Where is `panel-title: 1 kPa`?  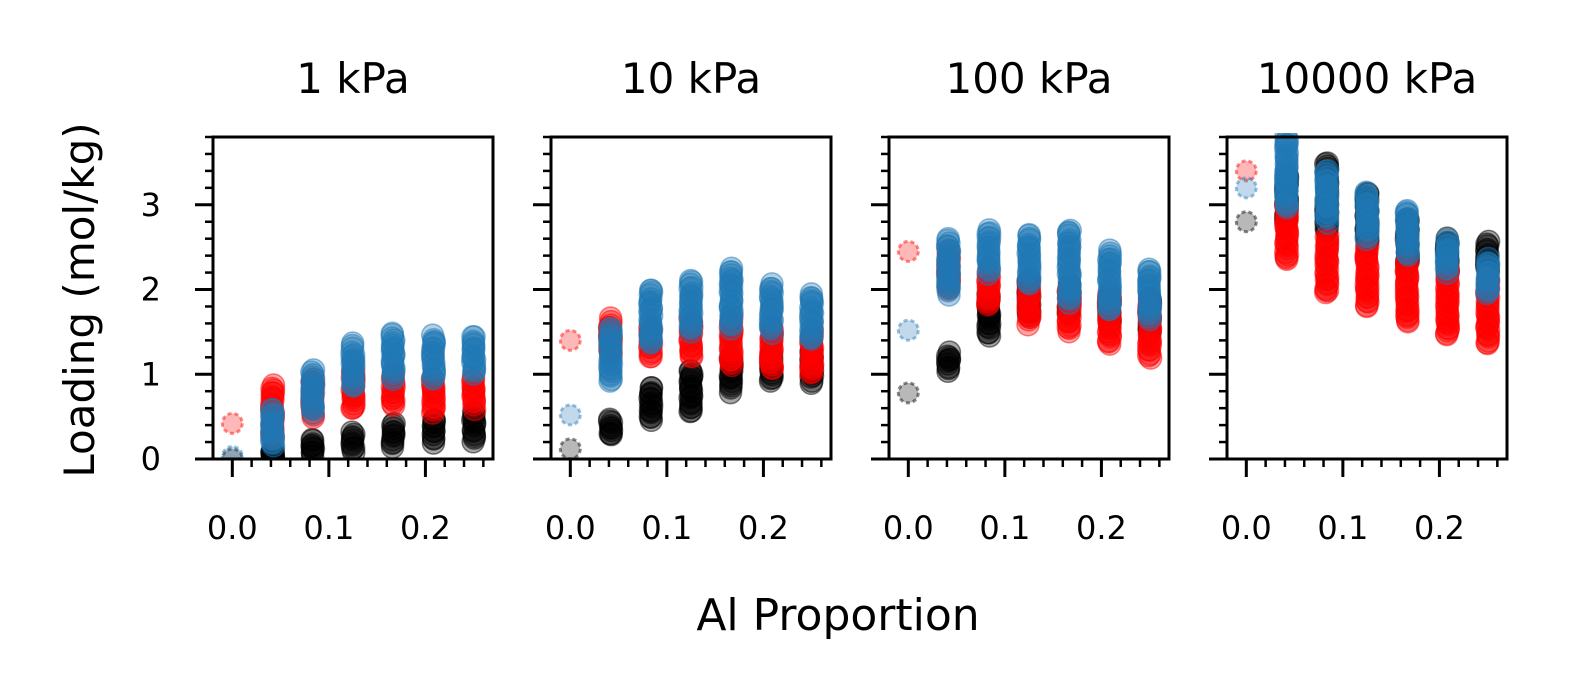
panel-title: 1 kPa is located at coordinates (353, 78).